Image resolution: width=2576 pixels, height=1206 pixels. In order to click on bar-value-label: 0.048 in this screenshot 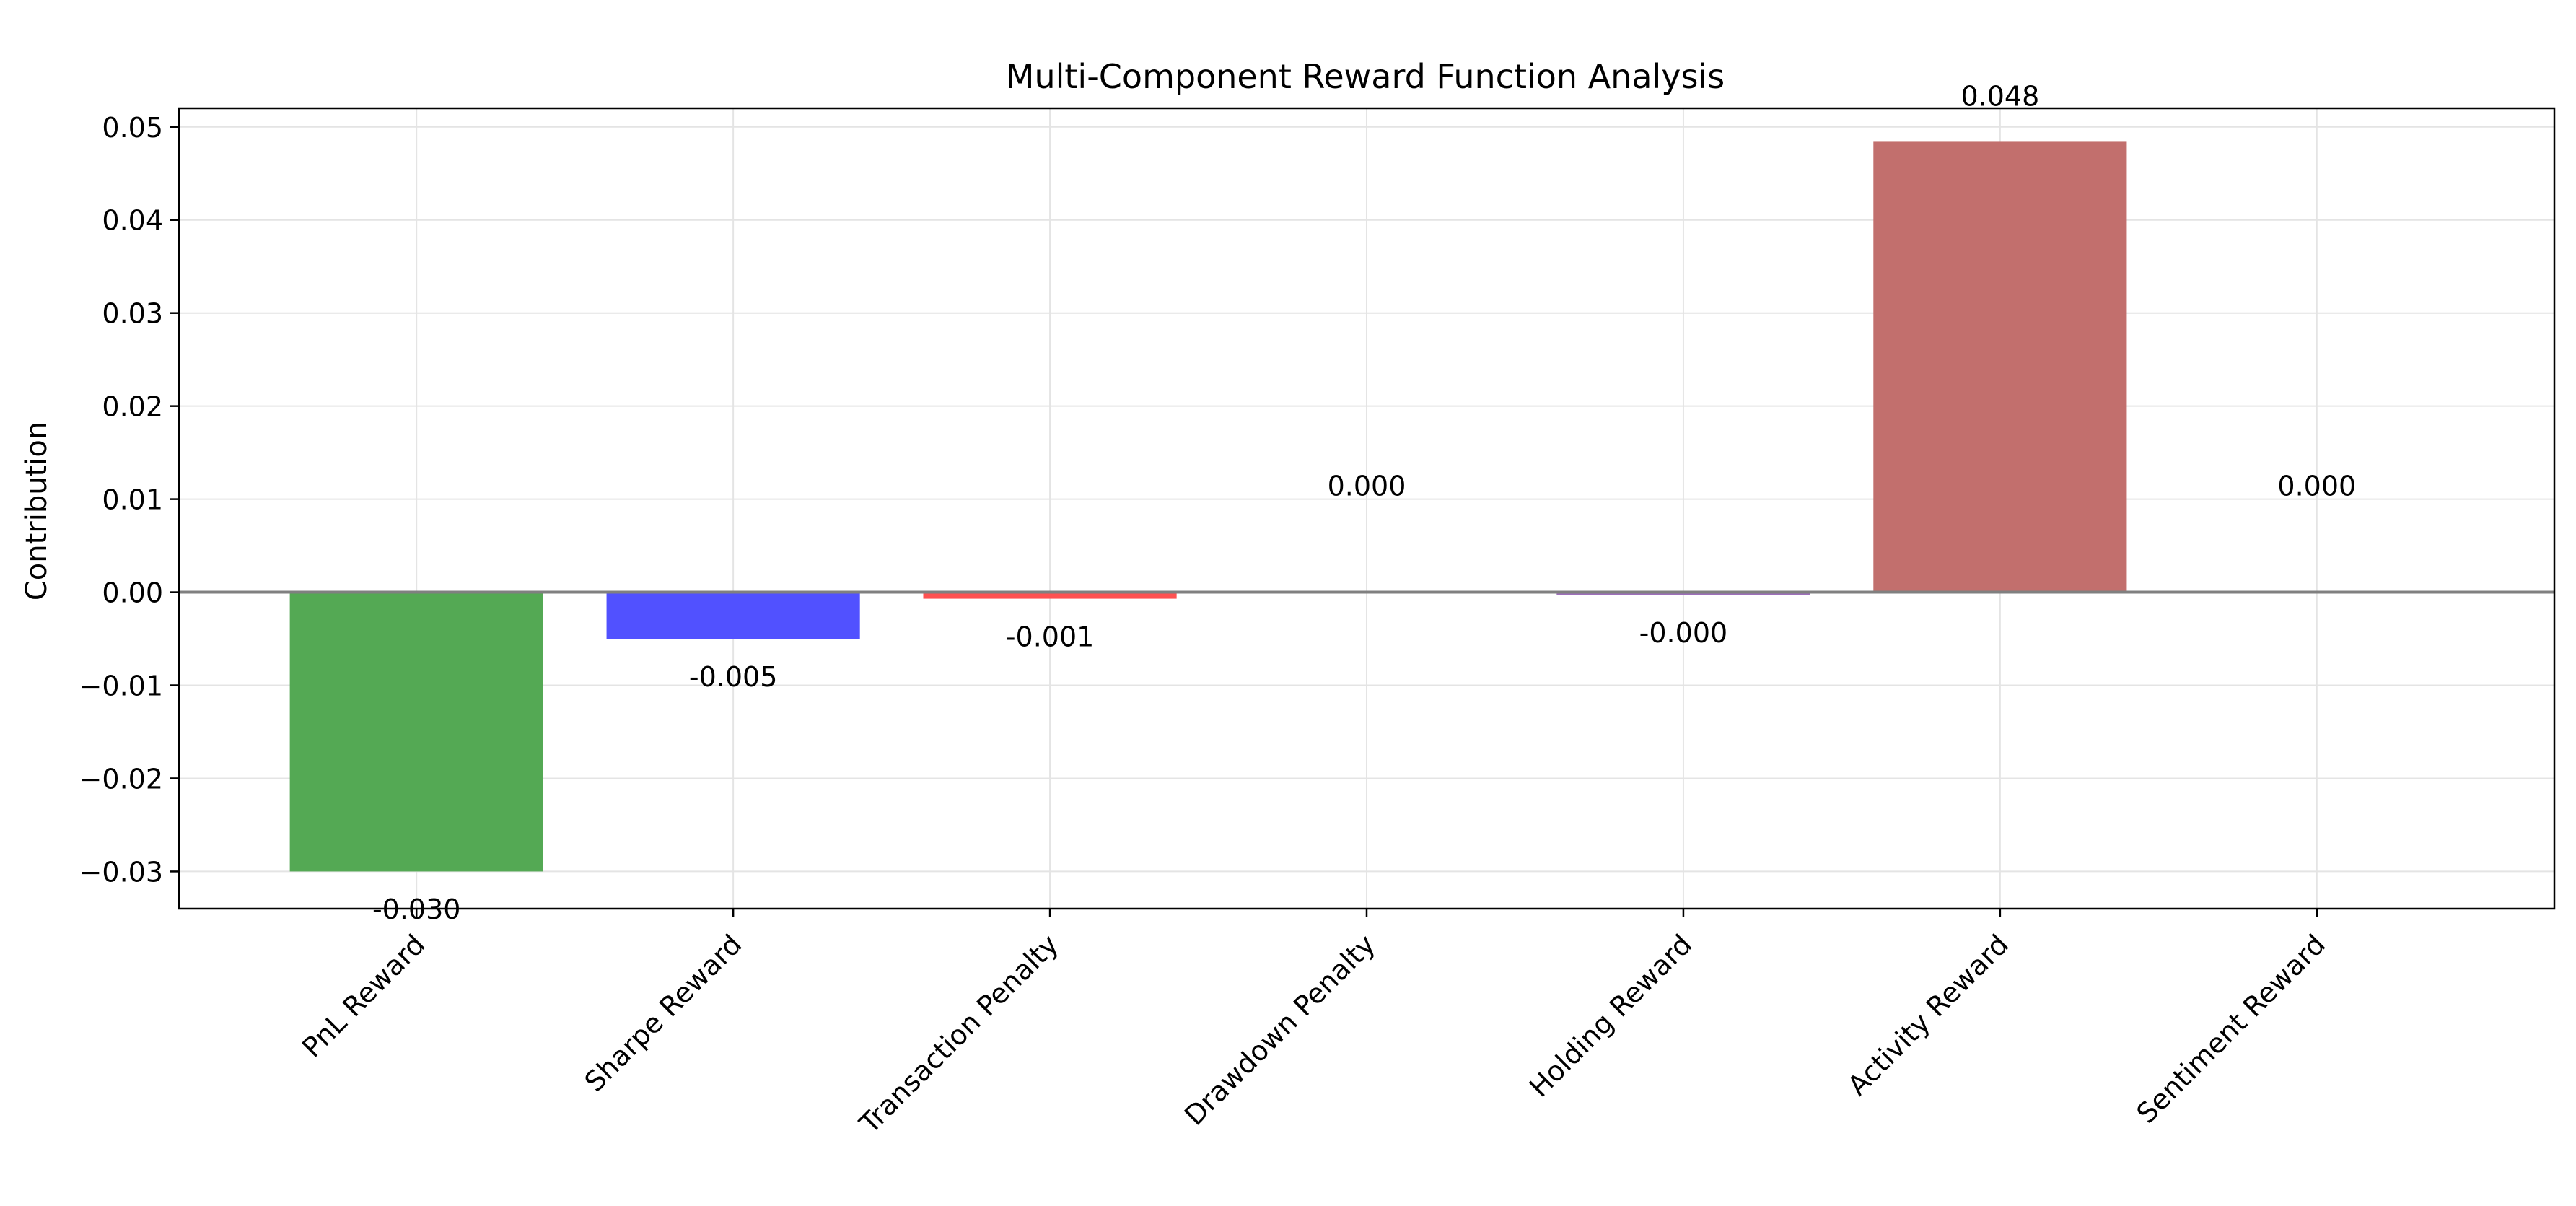, I will do `click(2000, 97)`.